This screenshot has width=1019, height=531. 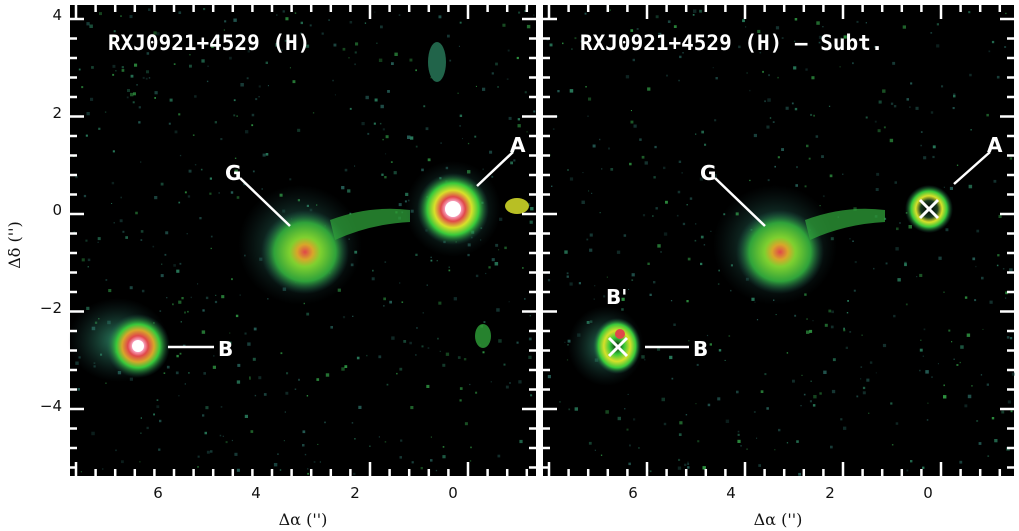 What do you see at coordinates (995, 145) in the screenshot?
I see `label-a-right: A` at bounding box center [995, 145].